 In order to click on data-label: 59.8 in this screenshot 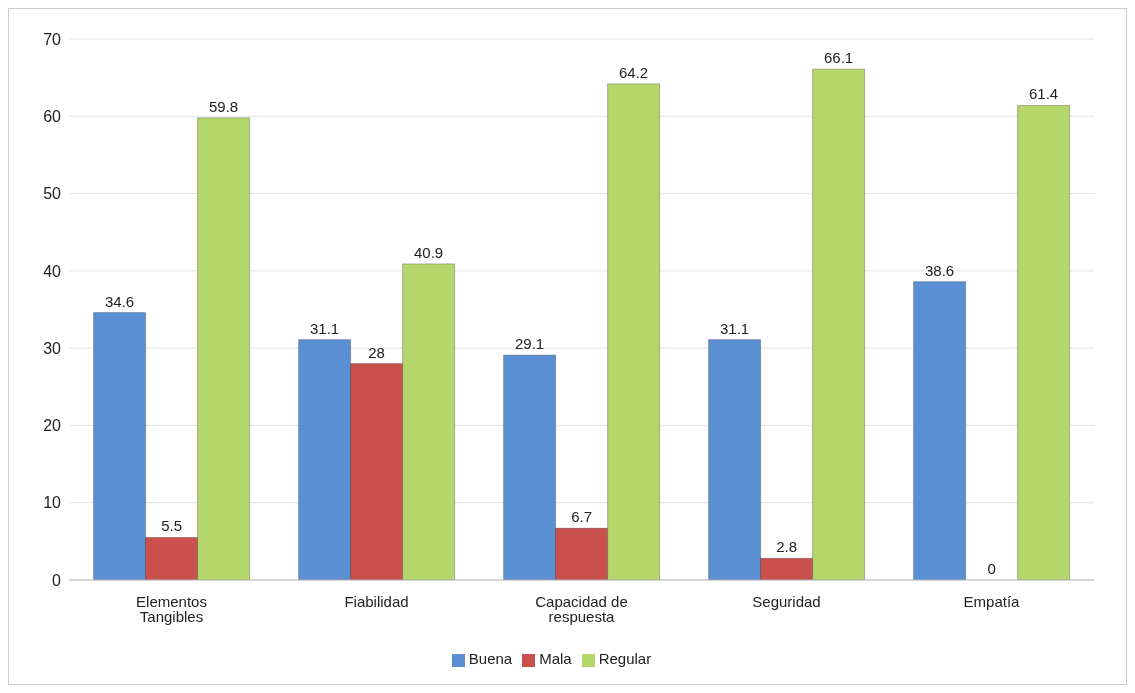, I will do `click(224, 106)`.